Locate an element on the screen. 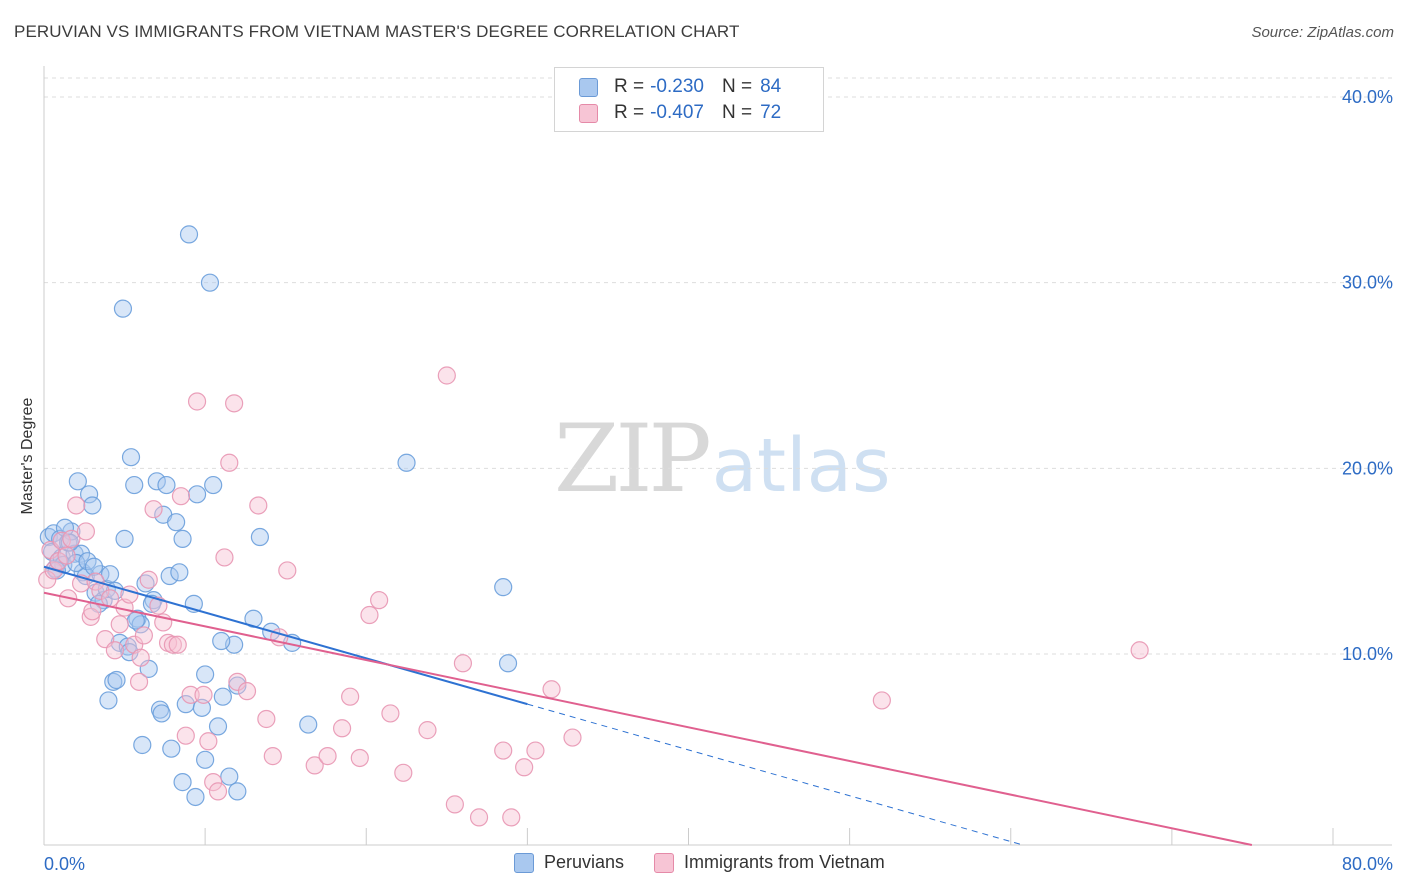 This screenshot has width=1406, height=892. legend-item-peruvians: Peruvians is located at coordinates (569, 862).